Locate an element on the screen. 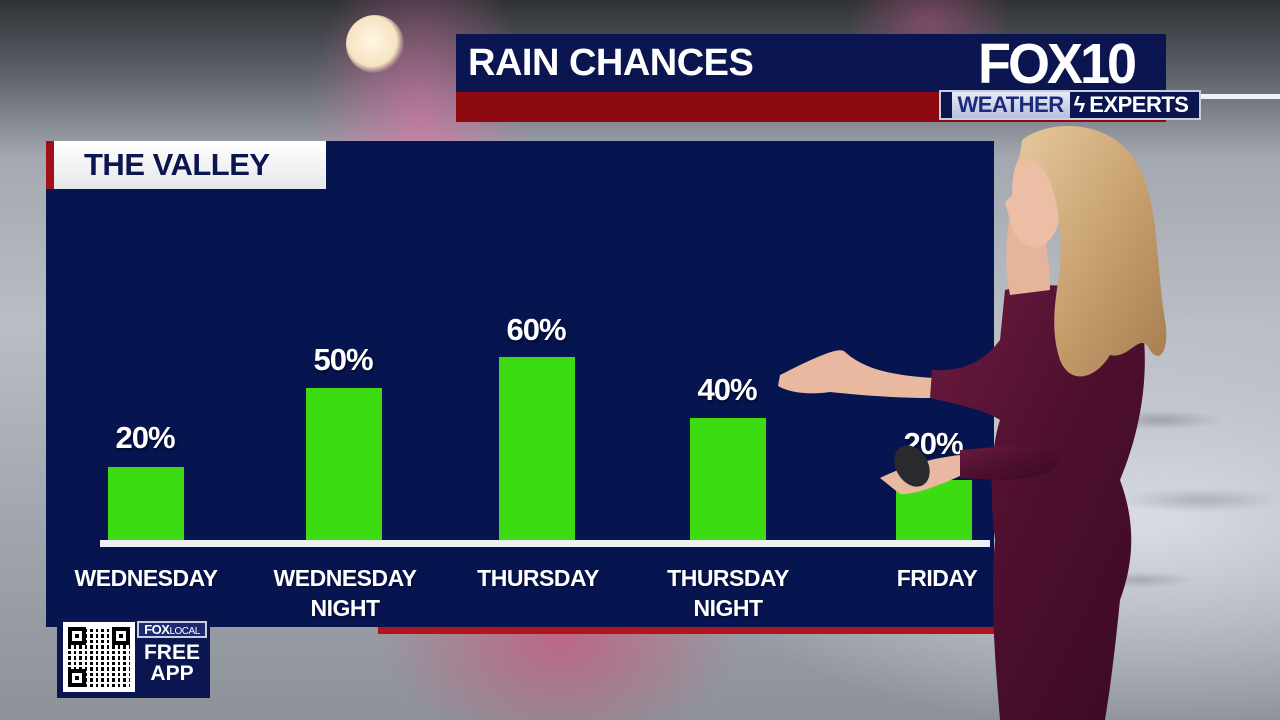 The width and height of the screenshot is (1280, 720). free-app-text: FREE APP is located at coordinates (172, 663).